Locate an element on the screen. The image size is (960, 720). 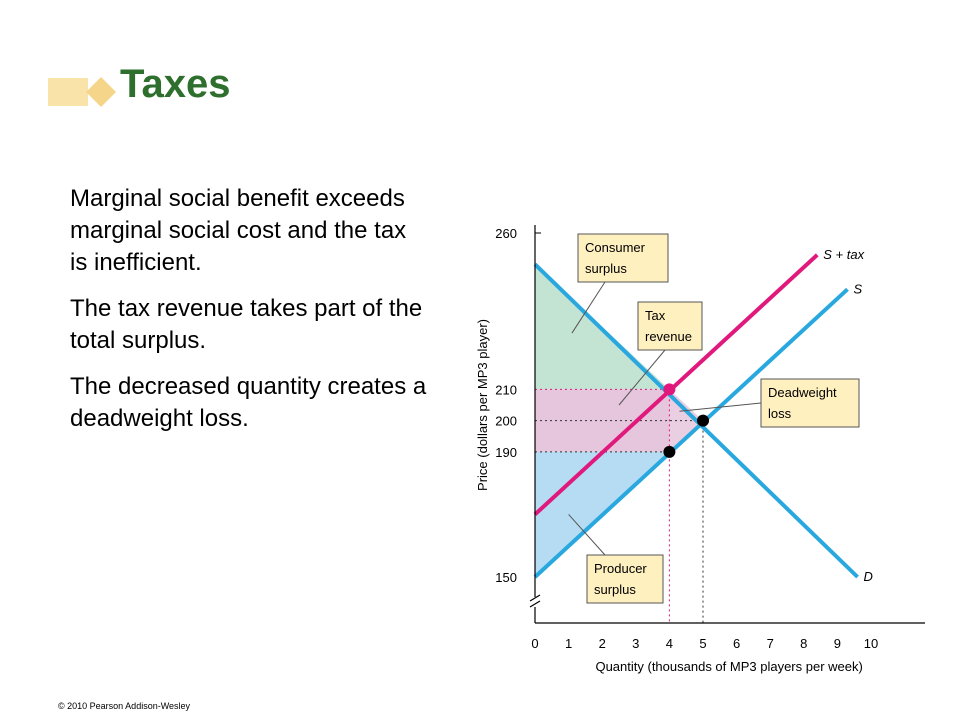
x-tick-label-2: 2 is located at coordinates (602, 643).